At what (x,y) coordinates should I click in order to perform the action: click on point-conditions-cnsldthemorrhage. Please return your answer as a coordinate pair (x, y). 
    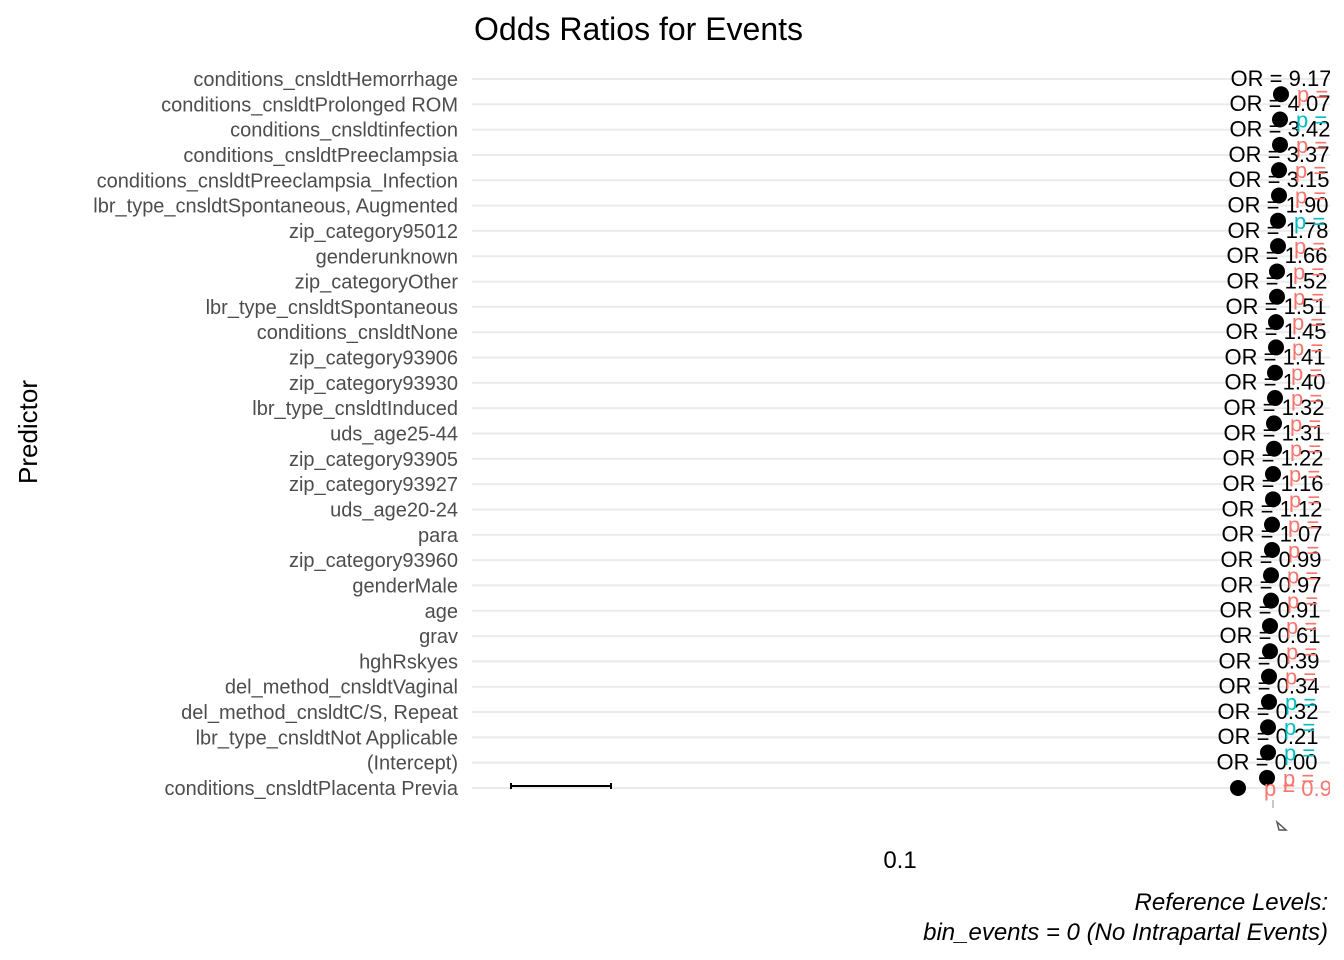
    Looking at the image, I should click on (1281, 94).